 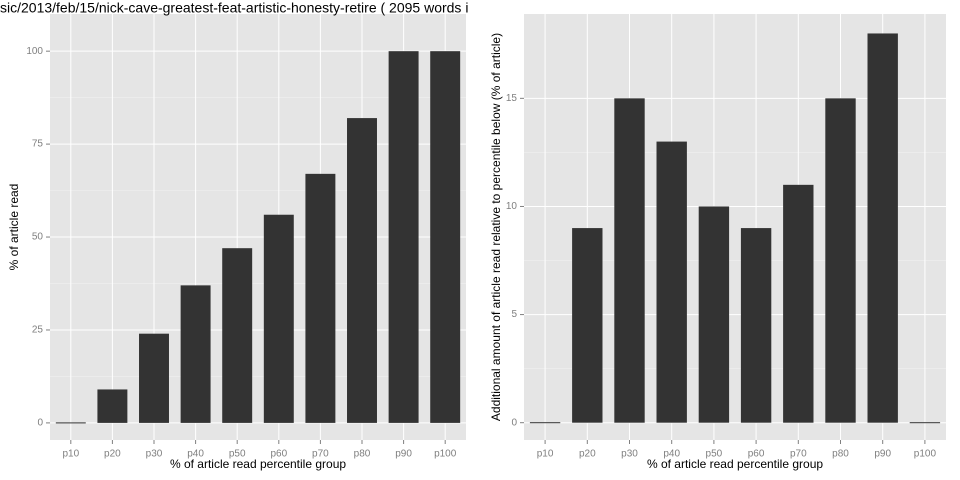 I want to click on y-tick-label: 25, so click(x=38, y=330).